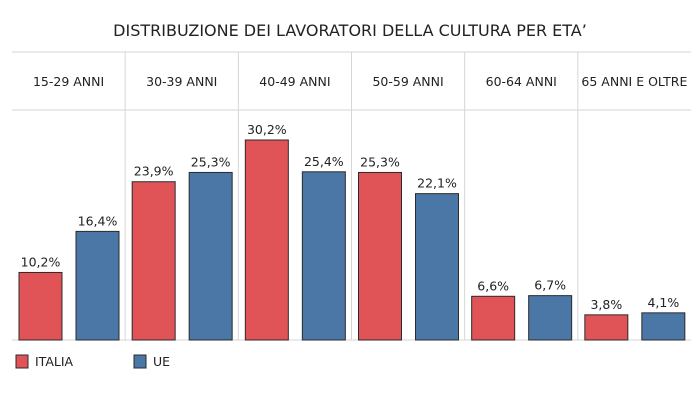 The image size is (700, 400). What do you see at coordinates (98, 220) in the screenshot?
I see `value-label-ue-1: 16,4%` at bounding box center [98, 220].